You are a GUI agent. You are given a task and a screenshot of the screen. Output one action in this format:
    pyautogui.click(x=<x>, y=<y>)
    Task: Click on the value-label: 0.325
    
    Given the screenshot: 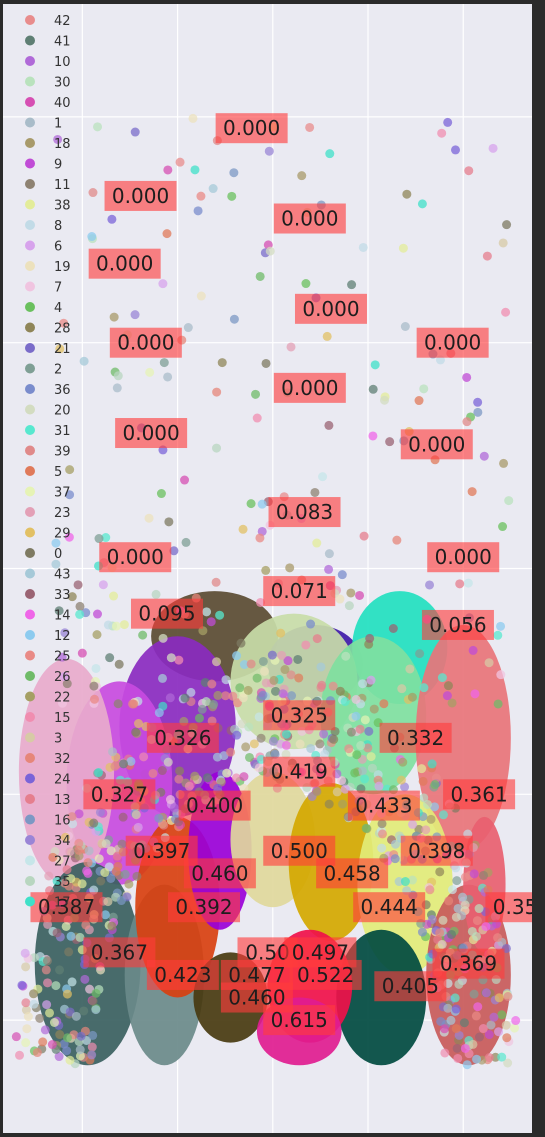 What is the action you would take?
    pyautogui.click(x=299, y=715)
    